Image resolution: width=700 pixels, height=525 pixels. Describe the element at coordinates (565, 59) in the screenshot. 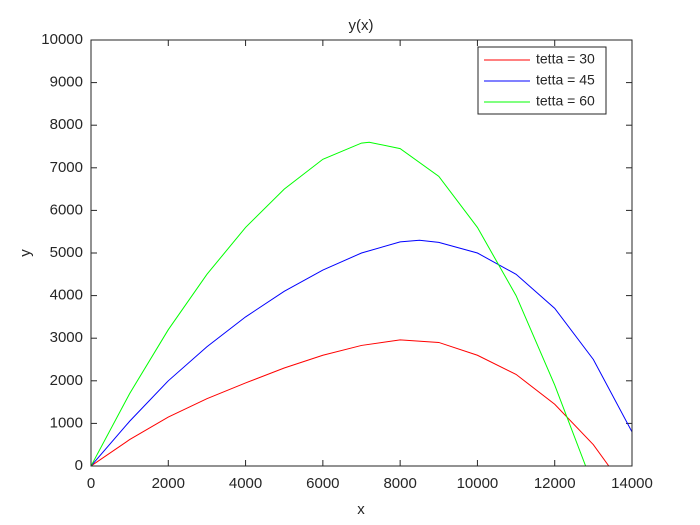

I see `legend-label: tetta = 30` at that location.